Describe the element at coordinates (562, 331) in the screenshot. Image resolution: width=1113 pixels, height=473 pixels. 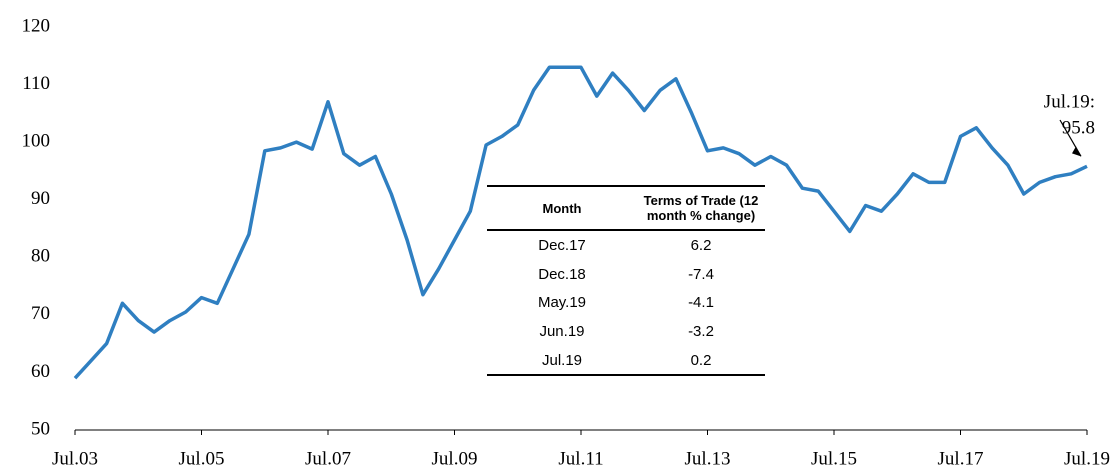
I see `table-cell: Jun.19` at that location.